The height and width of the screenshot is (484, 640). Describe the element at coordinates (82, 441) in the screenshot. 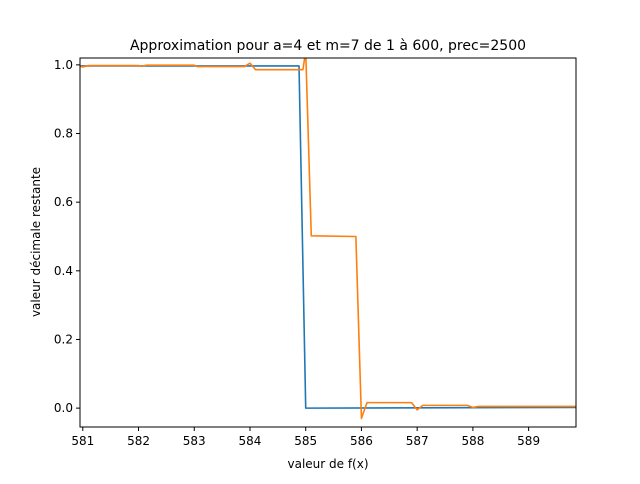

I see `x-tick-label: 581` at that location.